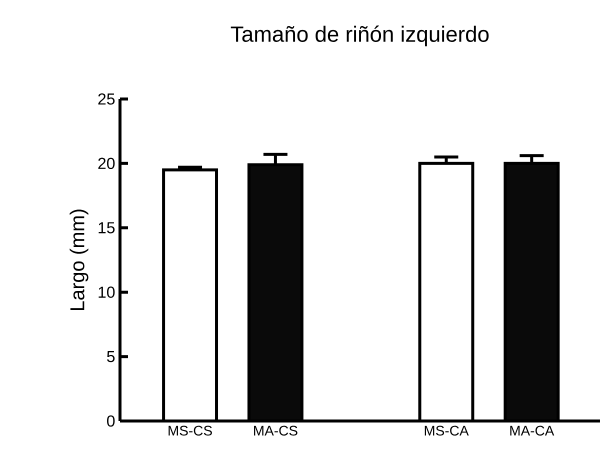 The height and width of the screenshot is (451, 600). What do you see at coordinates (106, 164) in the screenshot?
I see `y-tick-label: 20` at bounding box center [106, 164].